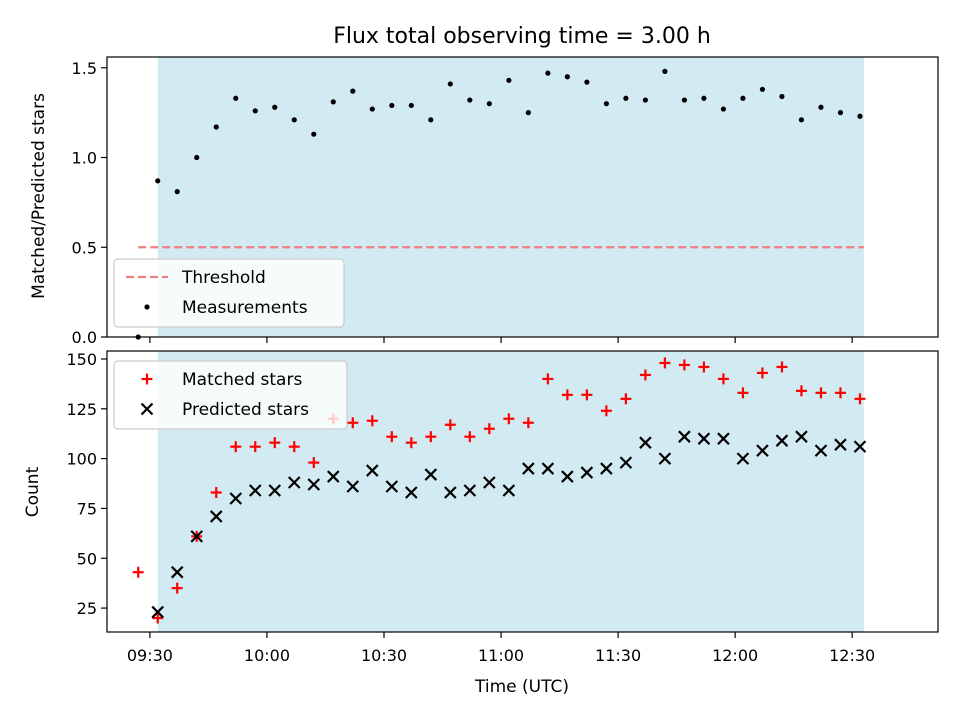 This screenshot has width=960, height=720. Describe the element at coordinates (242, 380) in the screenshot. I see `bottom-legend-label: Matched stars` at that location.